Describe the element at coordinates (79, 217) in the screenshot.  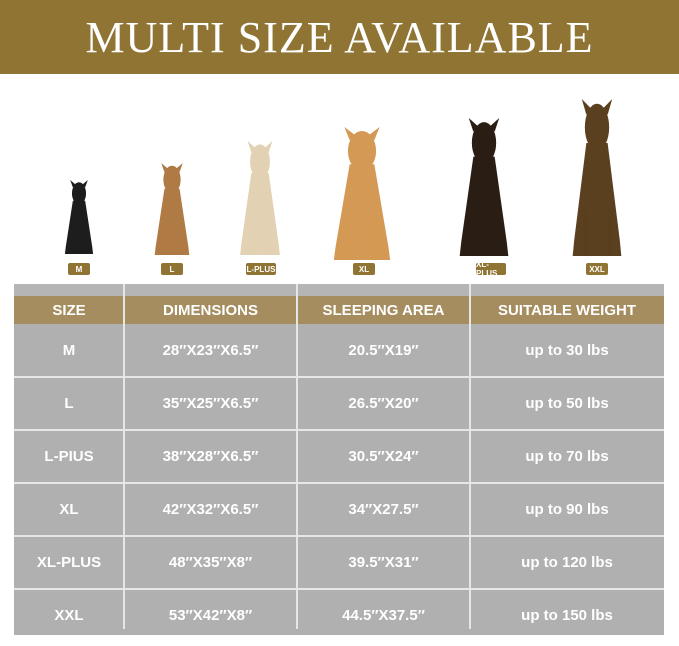
I see `french-bulldog-dog-icon` at that location.